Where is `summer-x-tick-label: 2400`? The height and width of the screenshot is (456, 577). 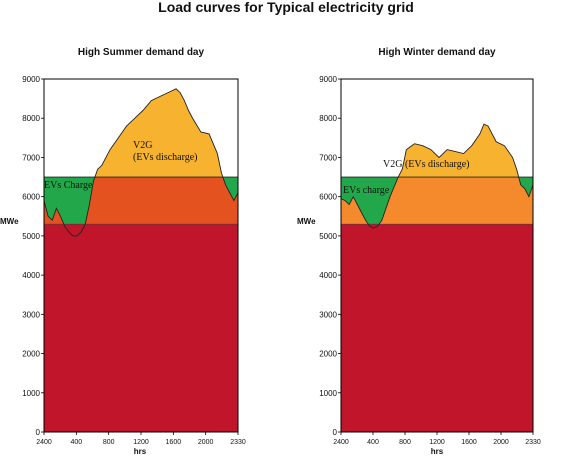 summer-x-tick-label: 2400 is located at coordinates (44, 442).